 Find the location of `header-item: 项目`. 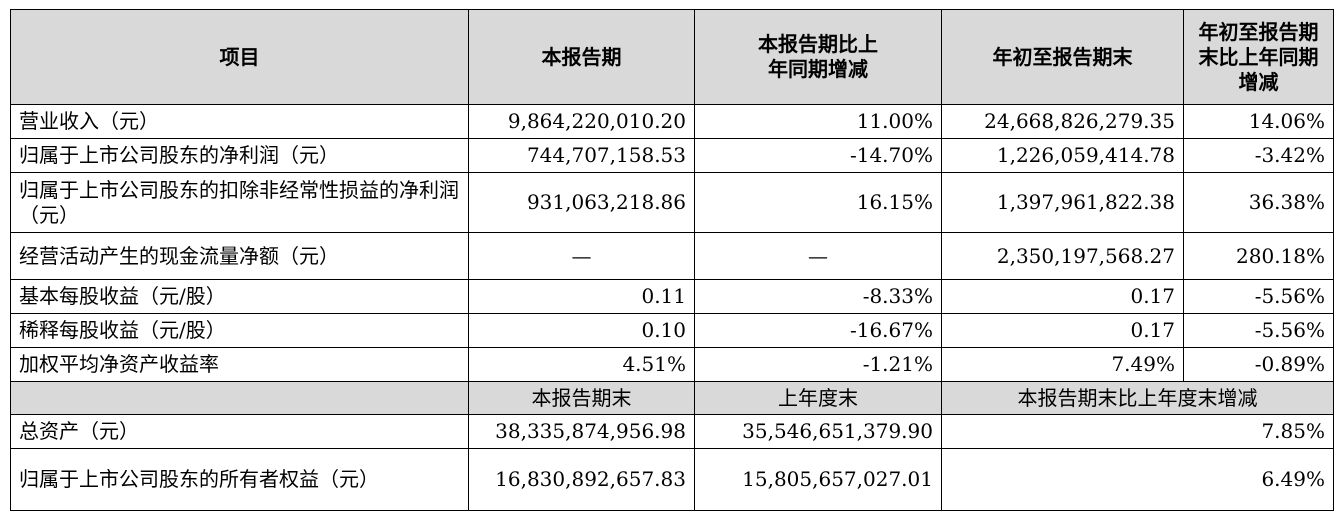

header-item: 项目 is located at coordinates (239, 57).